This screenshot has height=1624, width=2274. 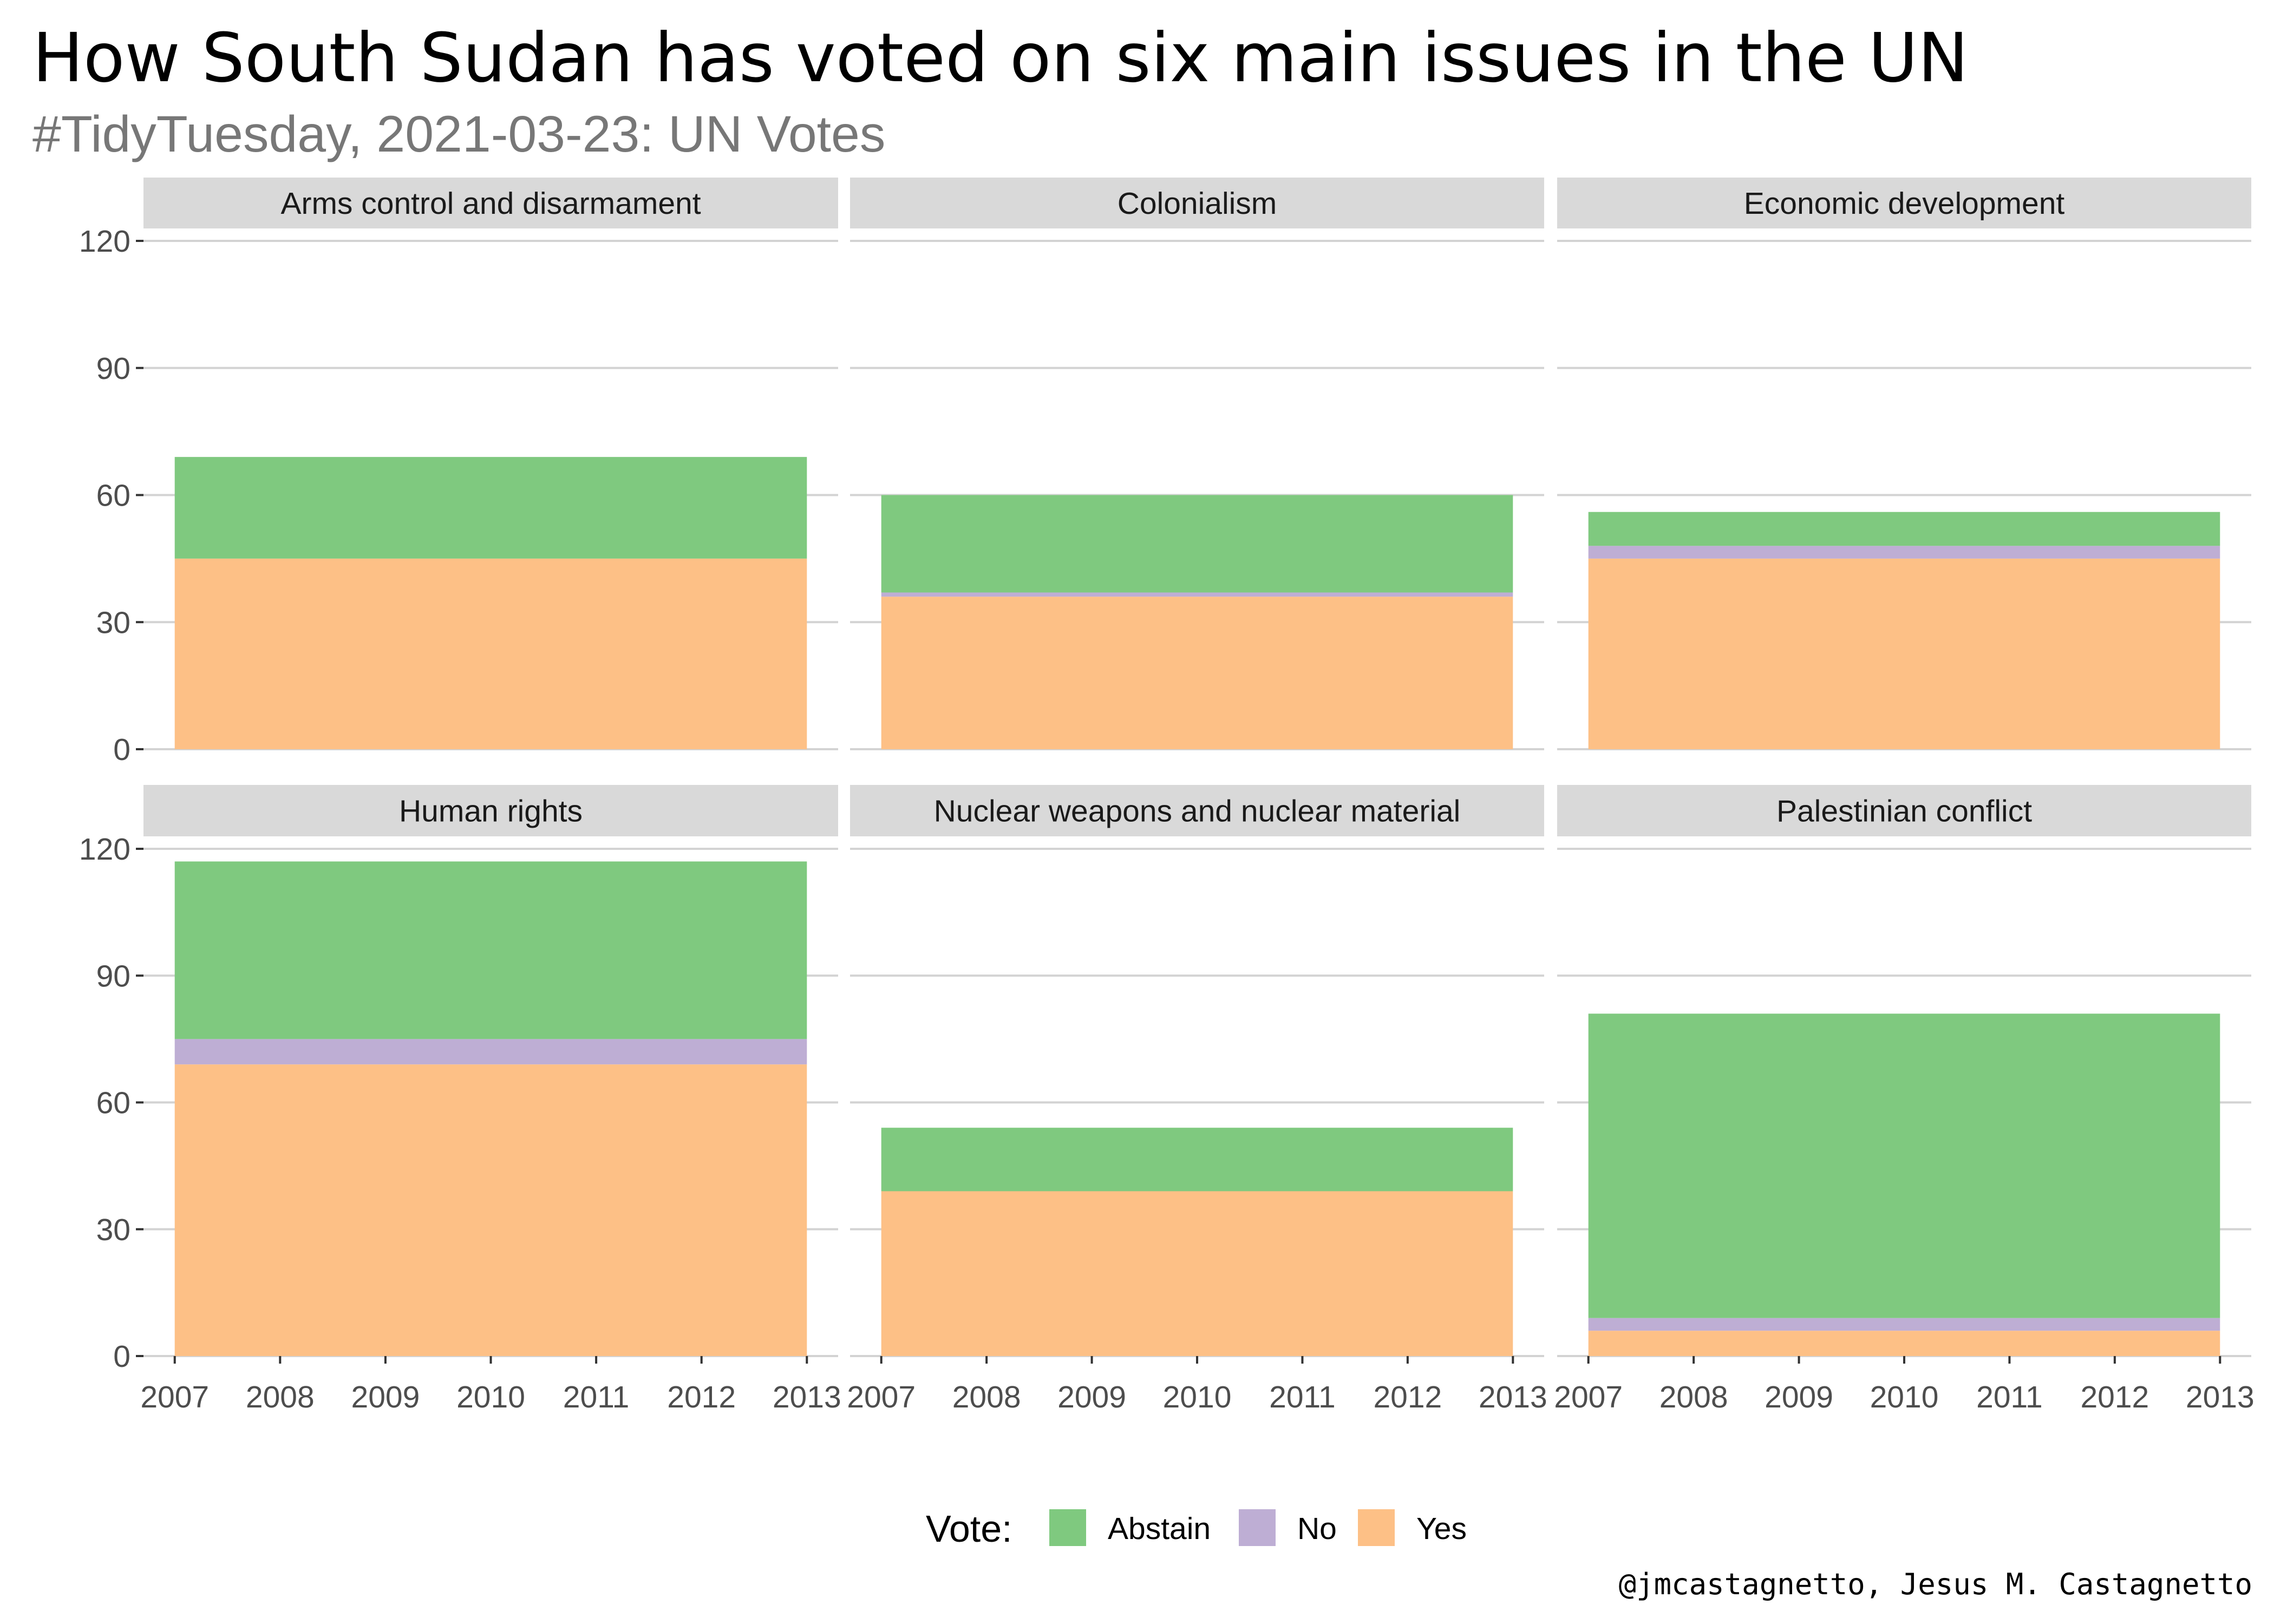 I want to click on facet-label: Colonialism, so click(x=1198, y=203).